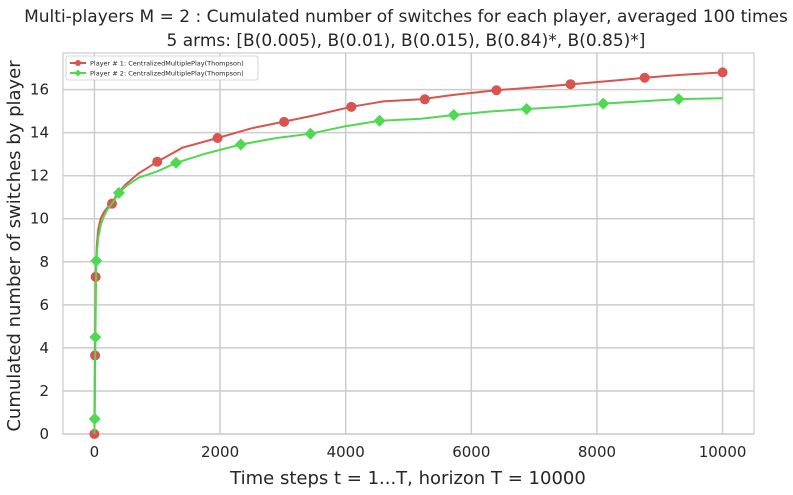  I want to click on x-tick-label: 6000, so click(471, 452).